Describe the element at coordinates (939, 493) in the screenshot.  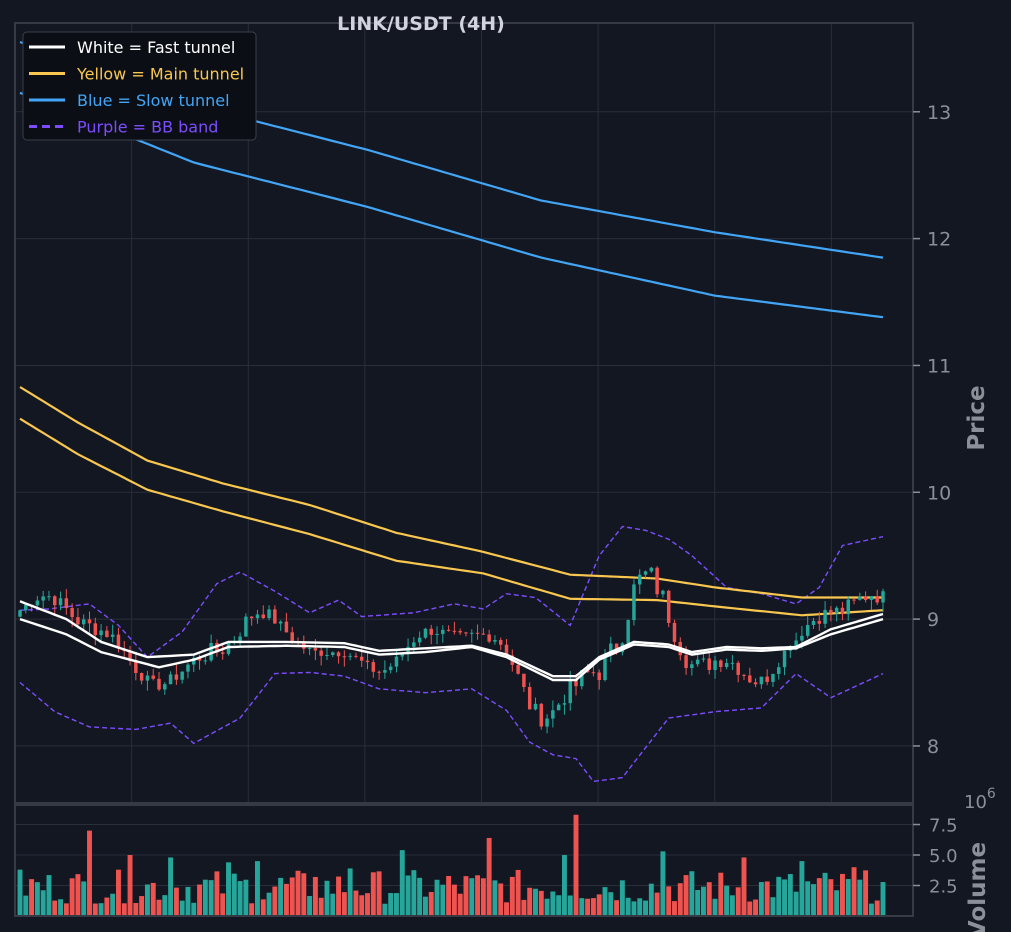
I see `price-tick-label: 10` at that location.